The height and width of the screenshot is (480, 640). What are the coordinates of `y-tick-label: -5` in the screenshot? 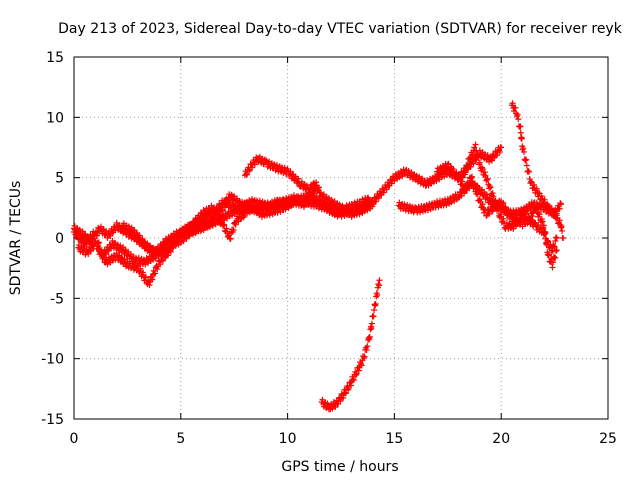 It's located at (57, 299).